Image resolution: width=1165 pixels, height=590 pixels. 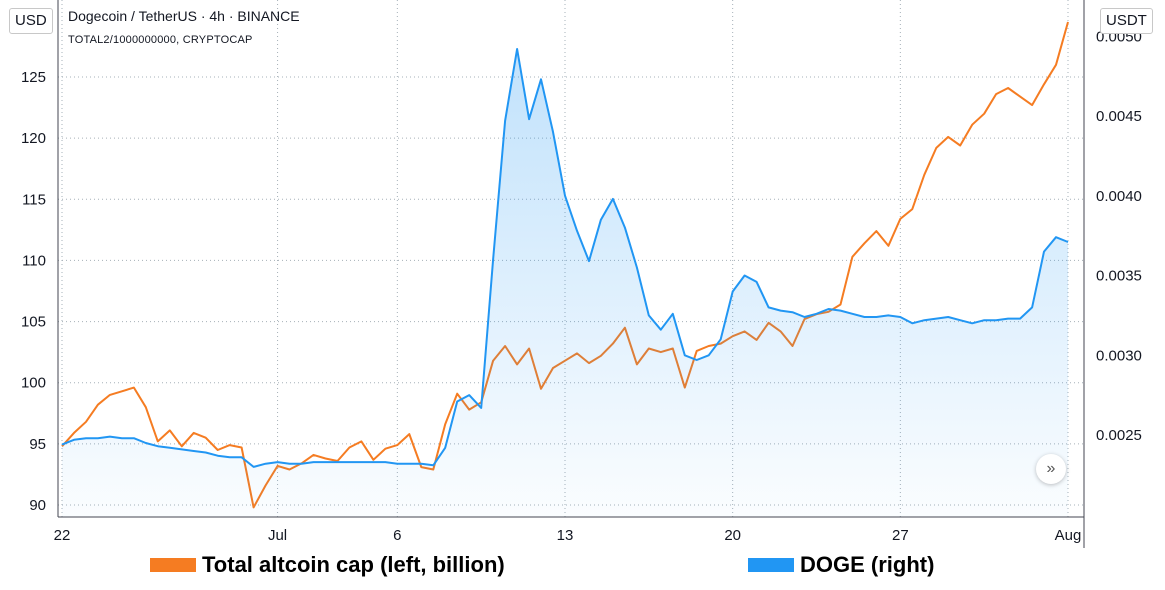 I want to click on right-tick-label: 0.0035, so click(x=1119, y=276).